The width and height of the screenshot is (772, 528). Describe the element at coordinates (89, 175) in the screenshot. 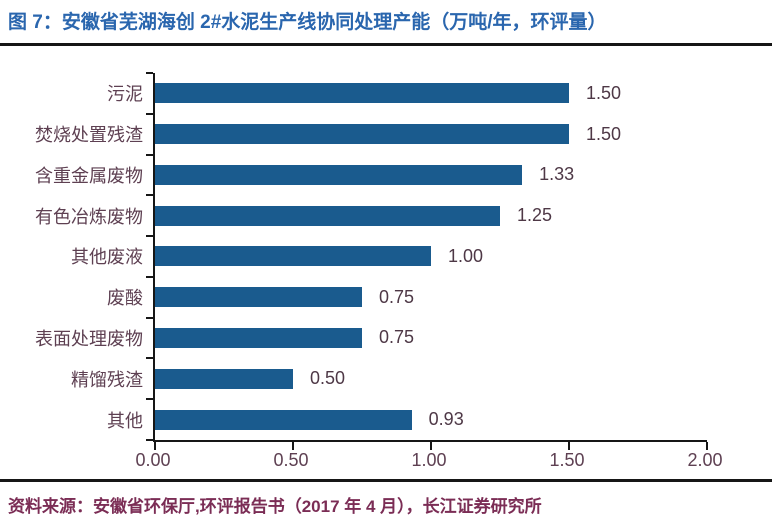

I see `category-label: 含重金属废物` at that location.